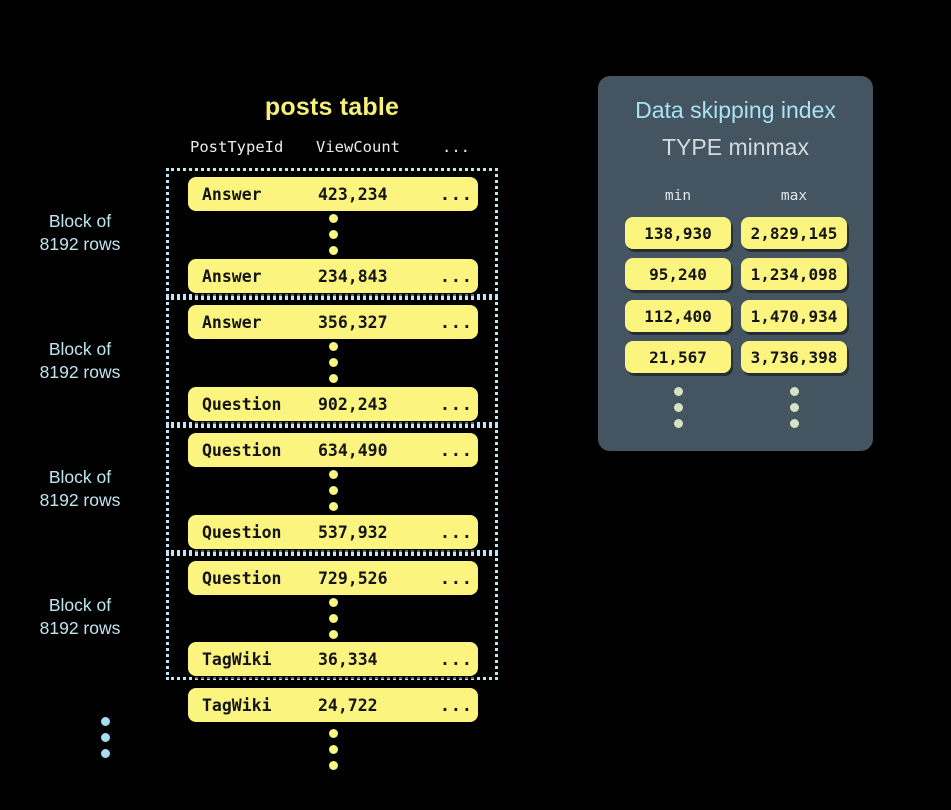 The width and height of the screenshot is (951, 810). What do you see at coordinates (80, 244) in the screenshot?
I see `block-label-1-line2: 8192 rows` at bounding box center [80, 244].